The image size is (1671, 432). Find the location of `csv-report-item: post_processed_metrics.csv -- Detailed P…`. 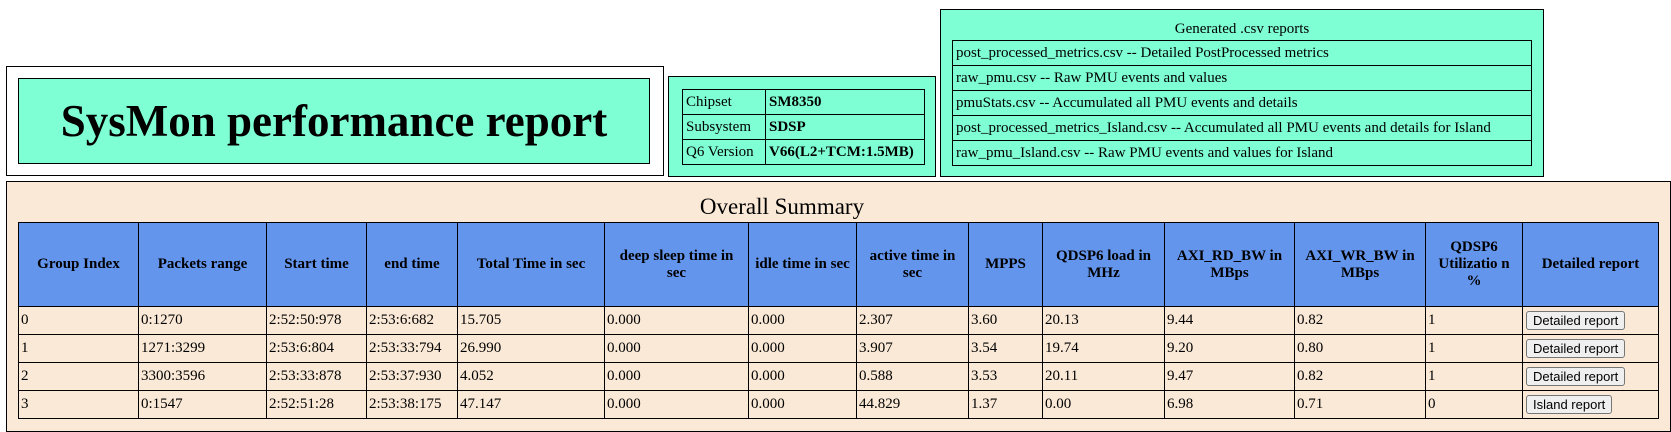

csv-report-item: post_processed_metrics.csv -- Detailed P… is located at coordinates (1242, 53).